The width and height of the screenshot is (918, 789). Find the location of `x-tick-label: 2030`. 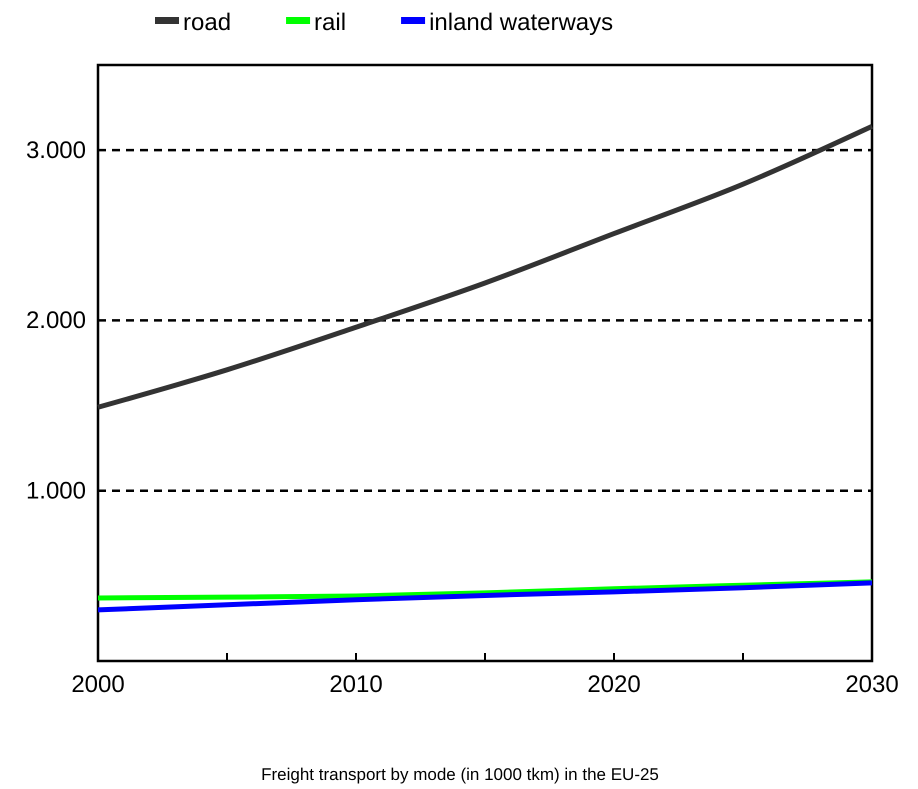

x-tick-label: 2030 is located at coordinates (872, 684).